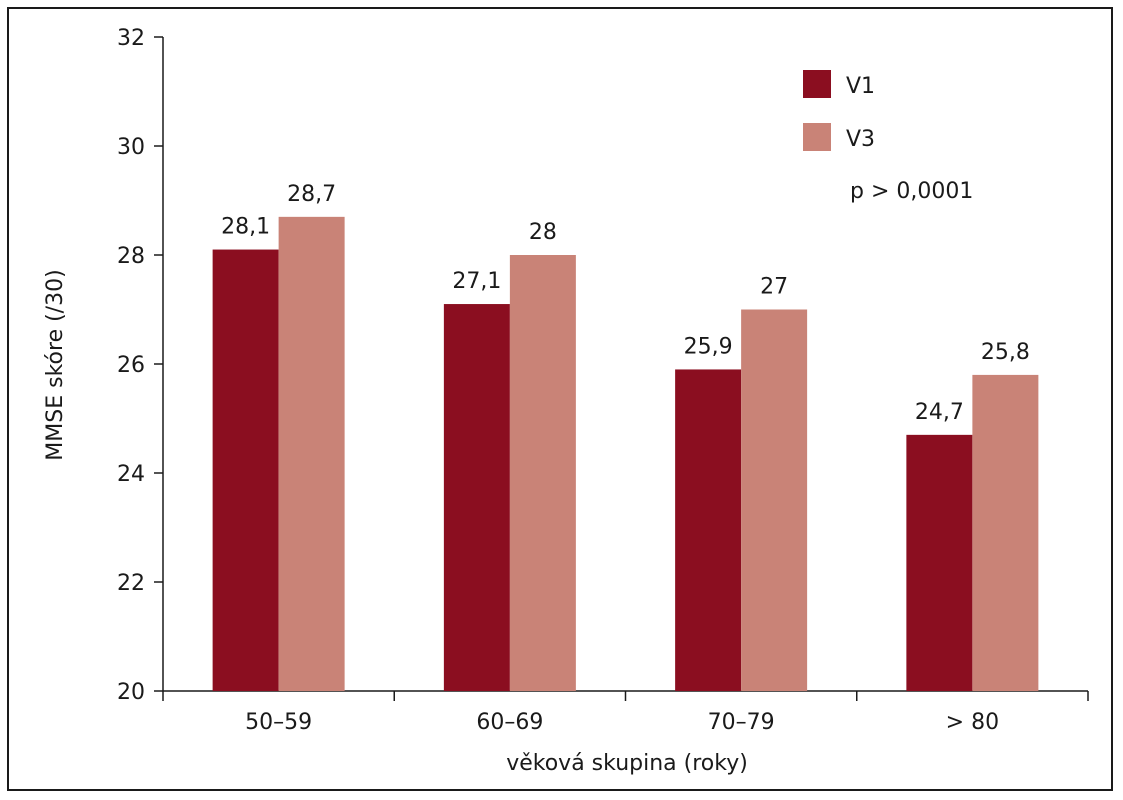  What do you see at coordinates (625, 712) in the screenshot?
I see `x-axis: 50–59 60–69 70–79 > 80` at bounding box center [625, 712].